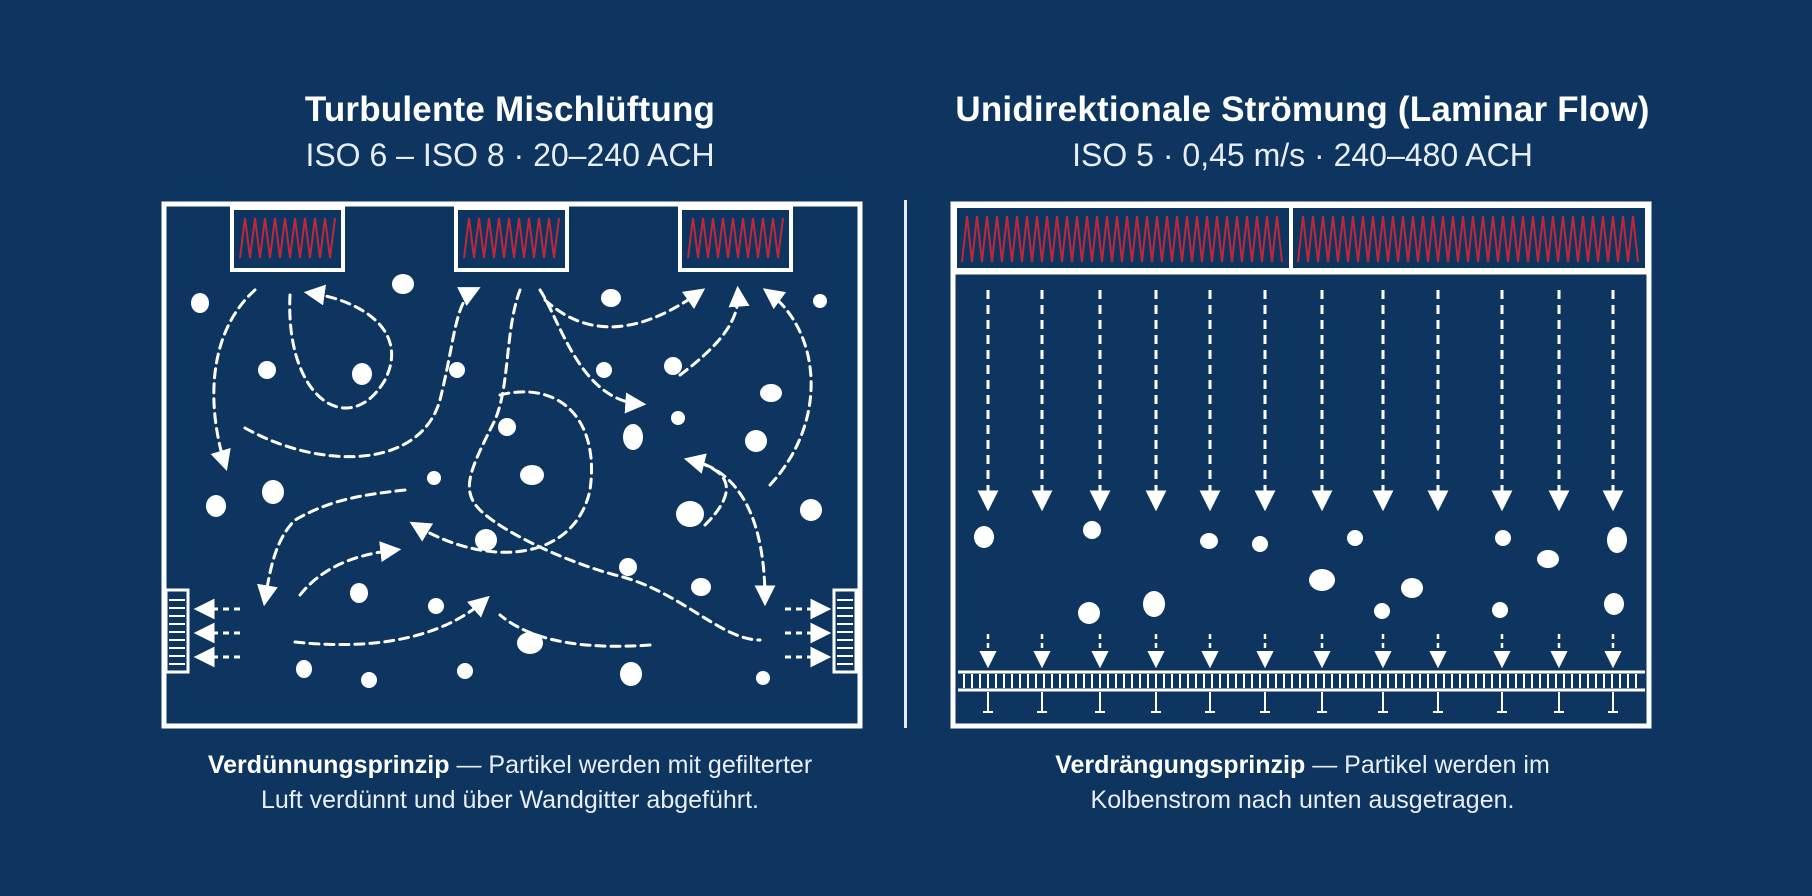 The image size is (1812, 896). I want to click on left-title: Turbulente Mischlüftung, so click(510, 109).